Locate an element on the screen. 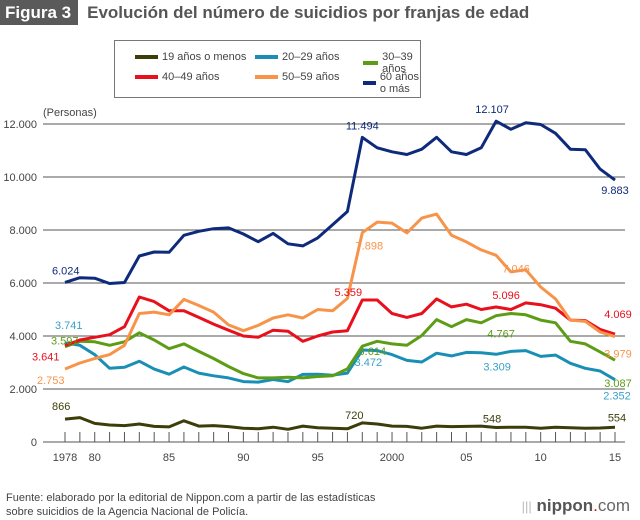  y-axis-label: (Personas) is located at coordinates (70, 113).